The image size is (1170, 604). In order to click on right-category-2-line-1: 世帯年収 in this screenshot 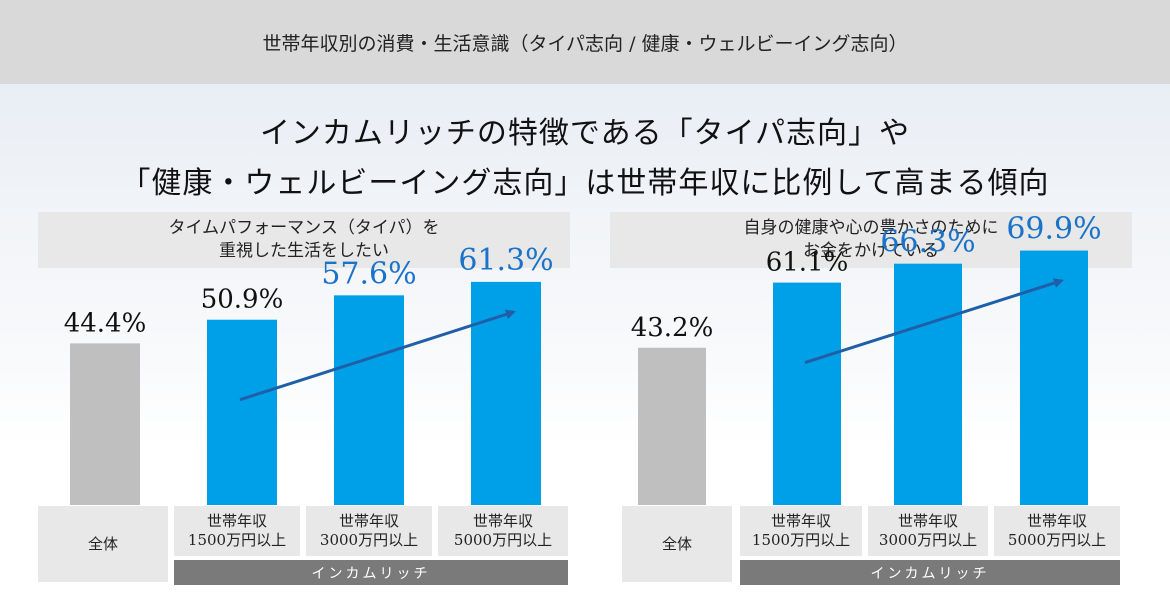, I will do `click(800, 521)`.